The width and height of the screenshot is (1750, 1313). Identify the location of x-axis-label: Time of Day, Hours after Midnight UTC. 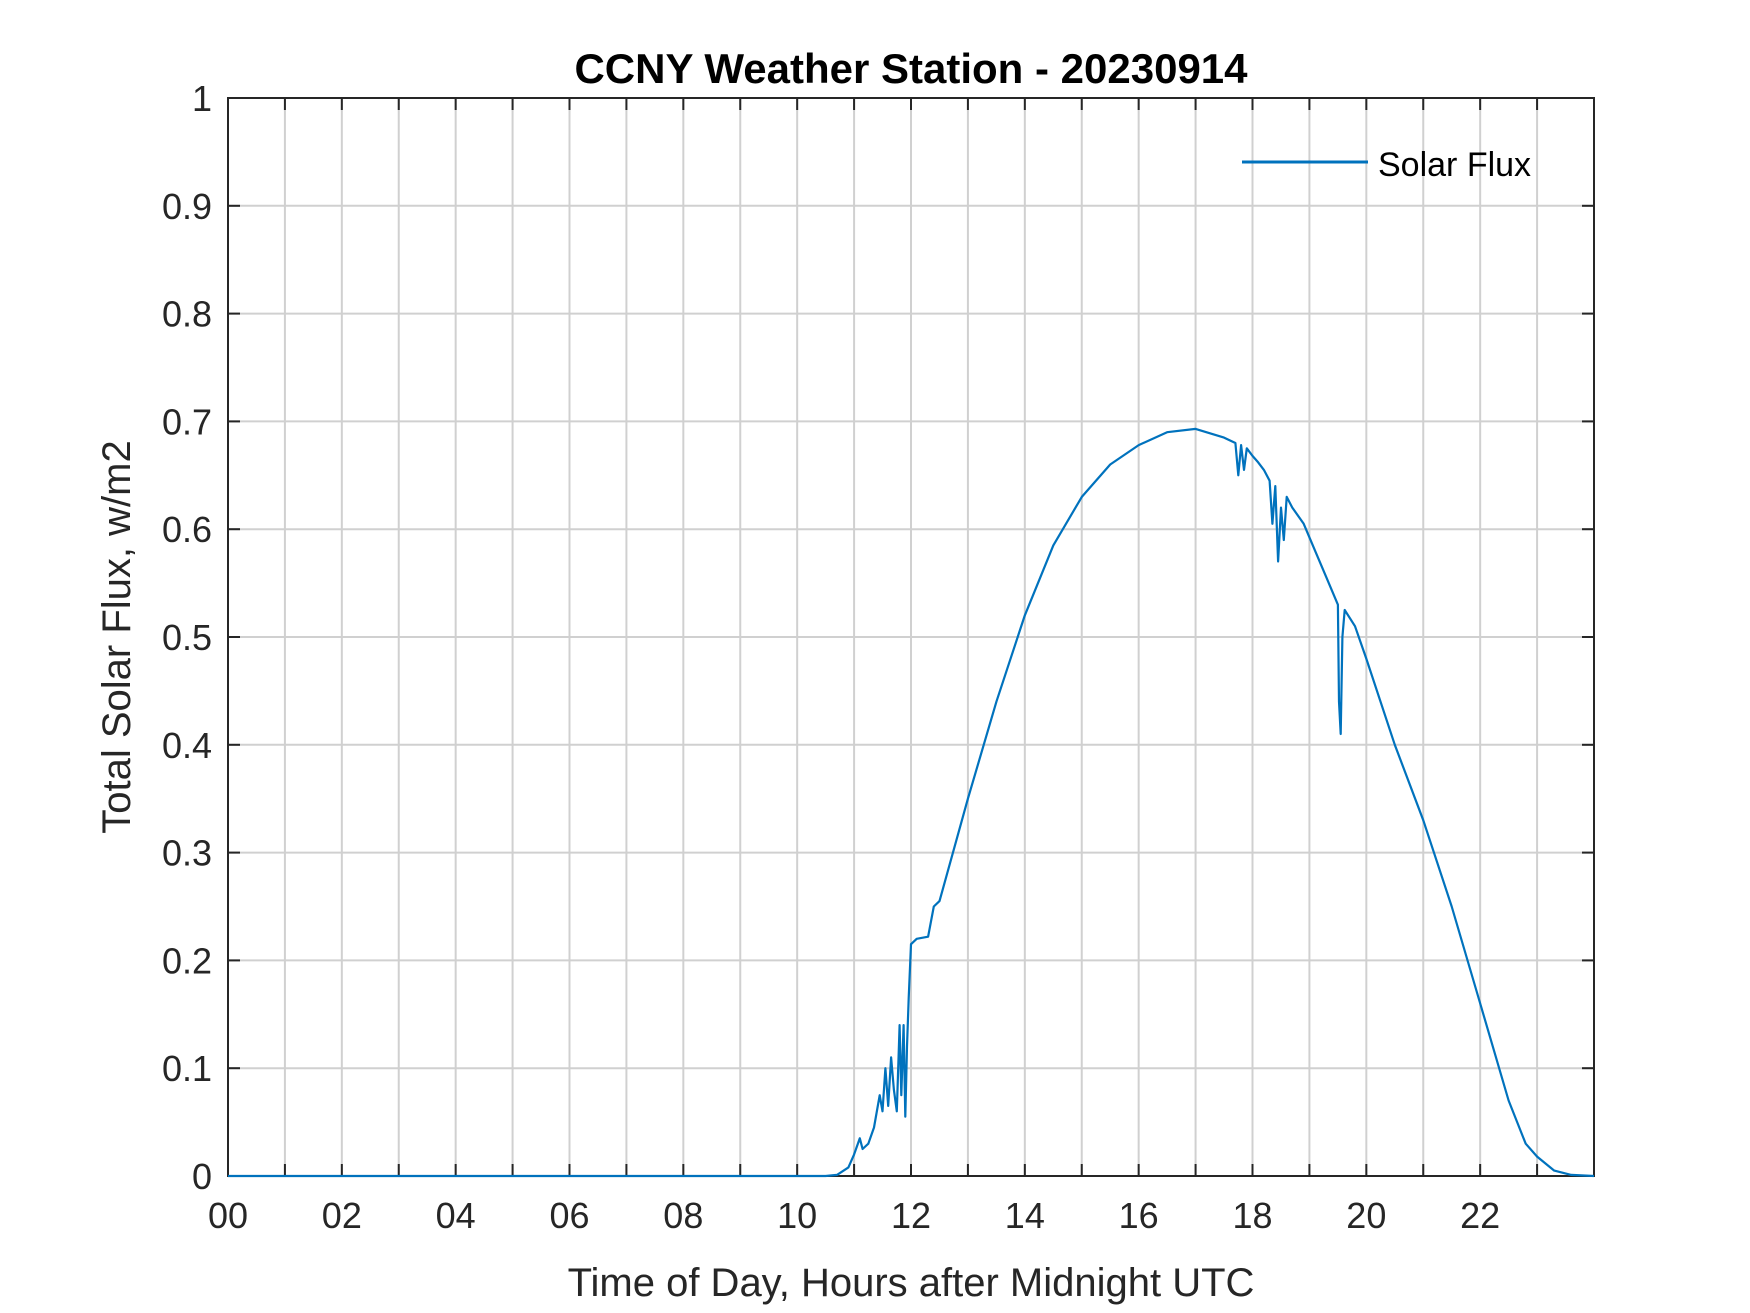
(911, 1283).